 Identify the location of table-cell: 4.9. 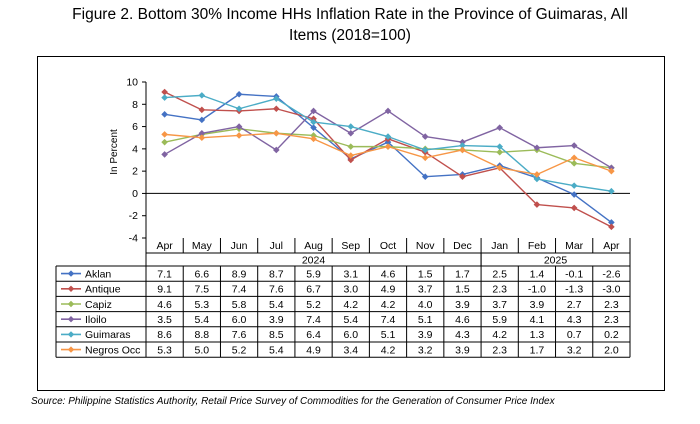
(388, 290).